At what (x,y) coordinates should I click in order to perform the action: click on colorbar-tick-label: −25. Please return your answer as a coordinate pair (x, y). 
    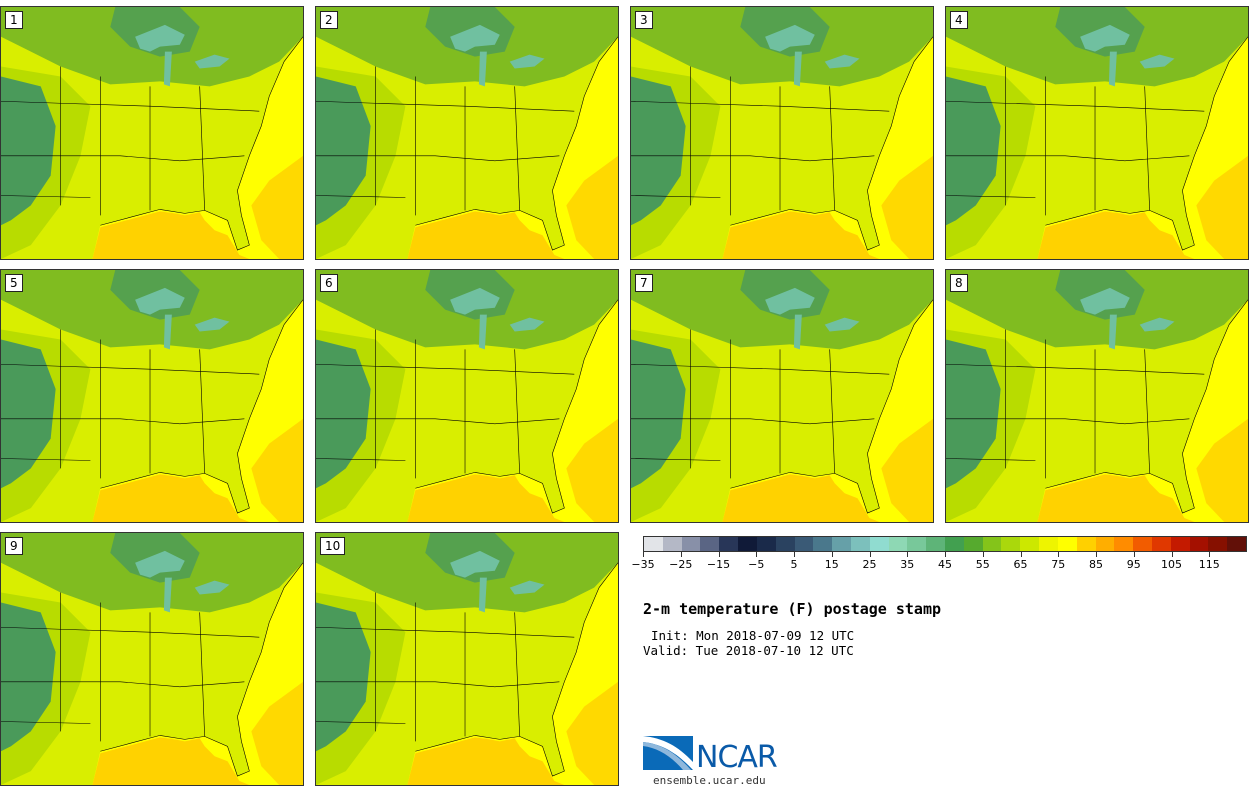
    Looking at the image, I should click on (681, 564).